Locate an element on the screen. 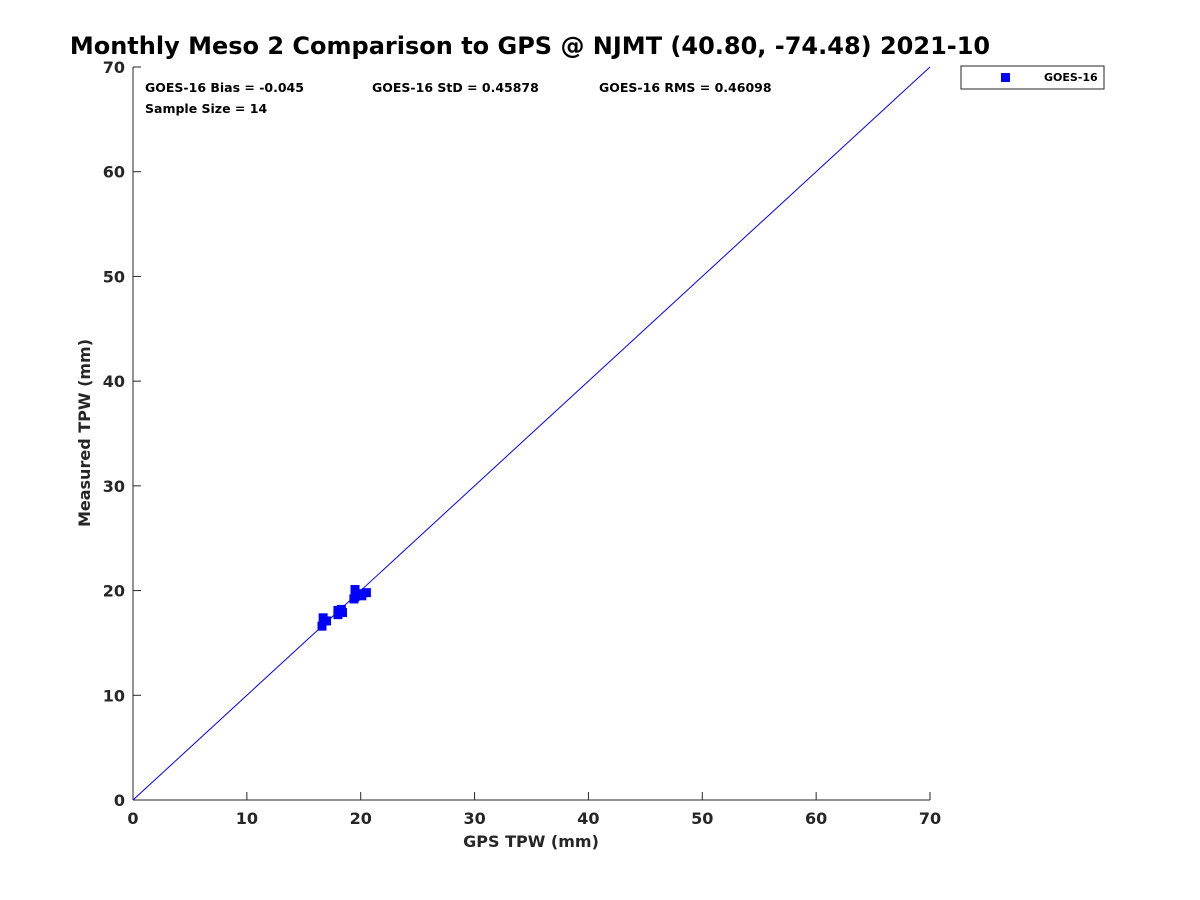  data-points is located at coordinates (344, 608).